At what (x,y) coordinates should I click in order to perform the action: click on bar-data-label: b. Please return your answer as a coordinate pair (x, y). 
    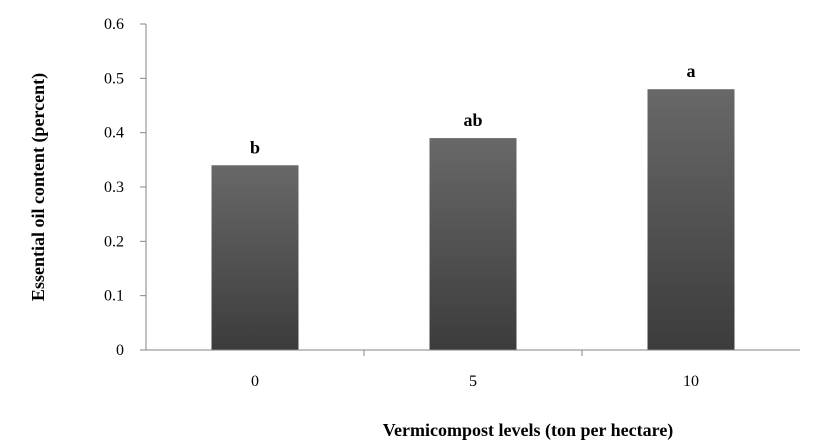
    Looking at the image, I should click on (255, 147).